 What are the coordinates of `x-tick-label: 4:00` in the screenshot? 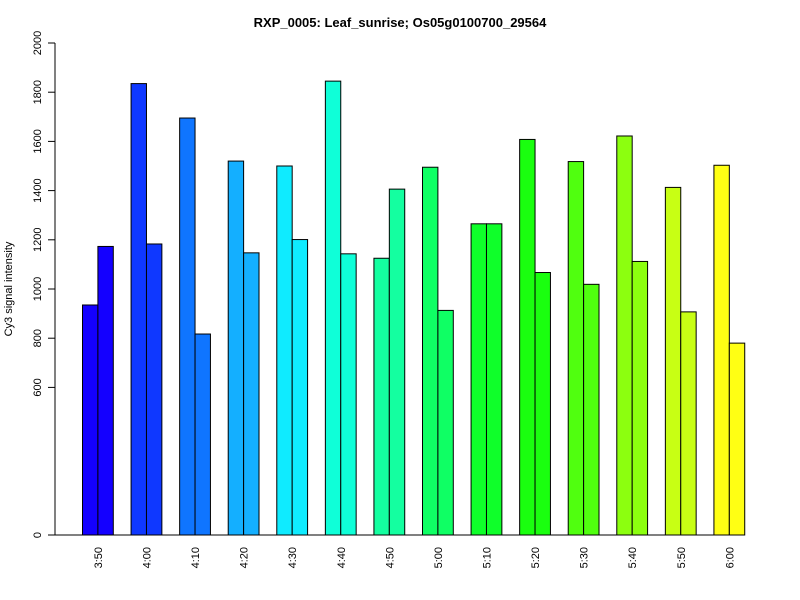 It's located at (147, 557).